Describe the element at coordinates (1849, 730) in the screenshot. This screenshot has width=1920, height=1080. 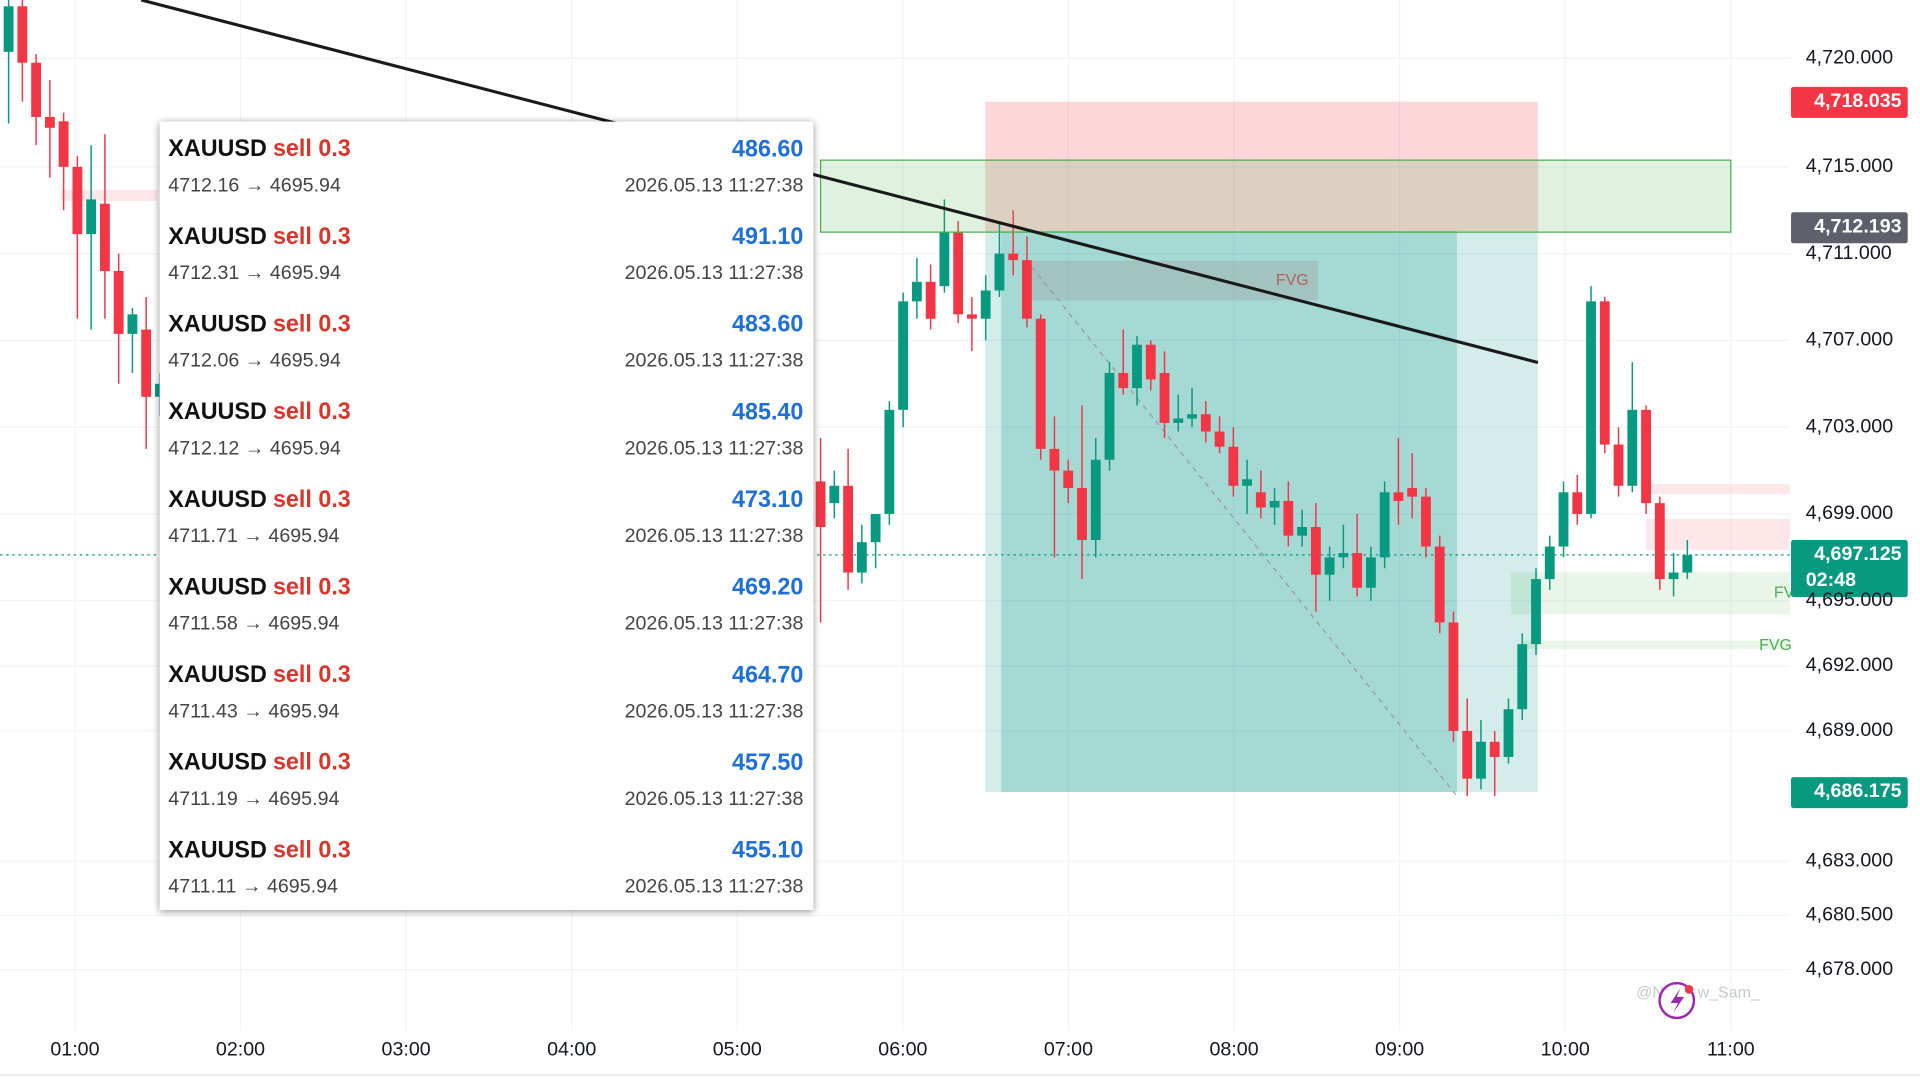
I see `y-tick-label: 4,689.000` at that location.